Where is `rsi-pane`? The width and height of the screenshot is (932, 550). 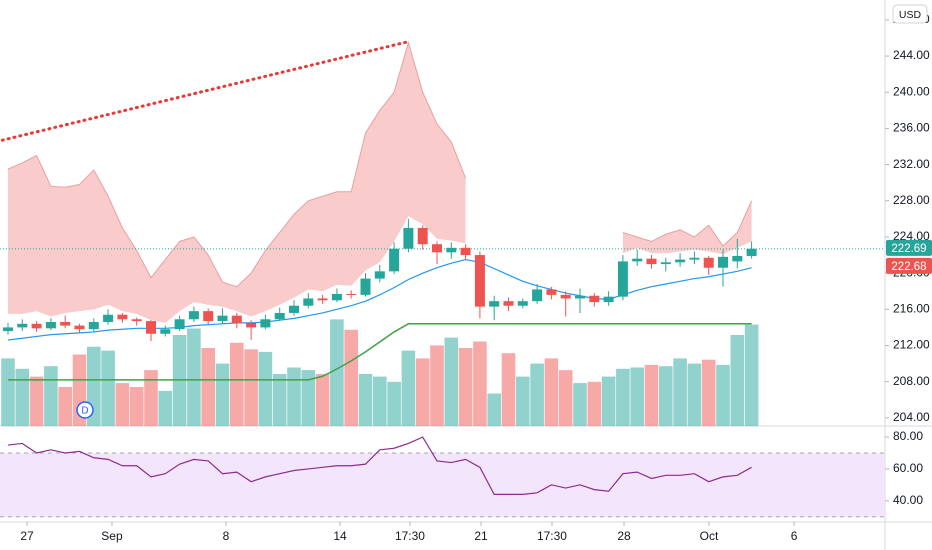
rsi-pane is located at coordinates (442, 477).